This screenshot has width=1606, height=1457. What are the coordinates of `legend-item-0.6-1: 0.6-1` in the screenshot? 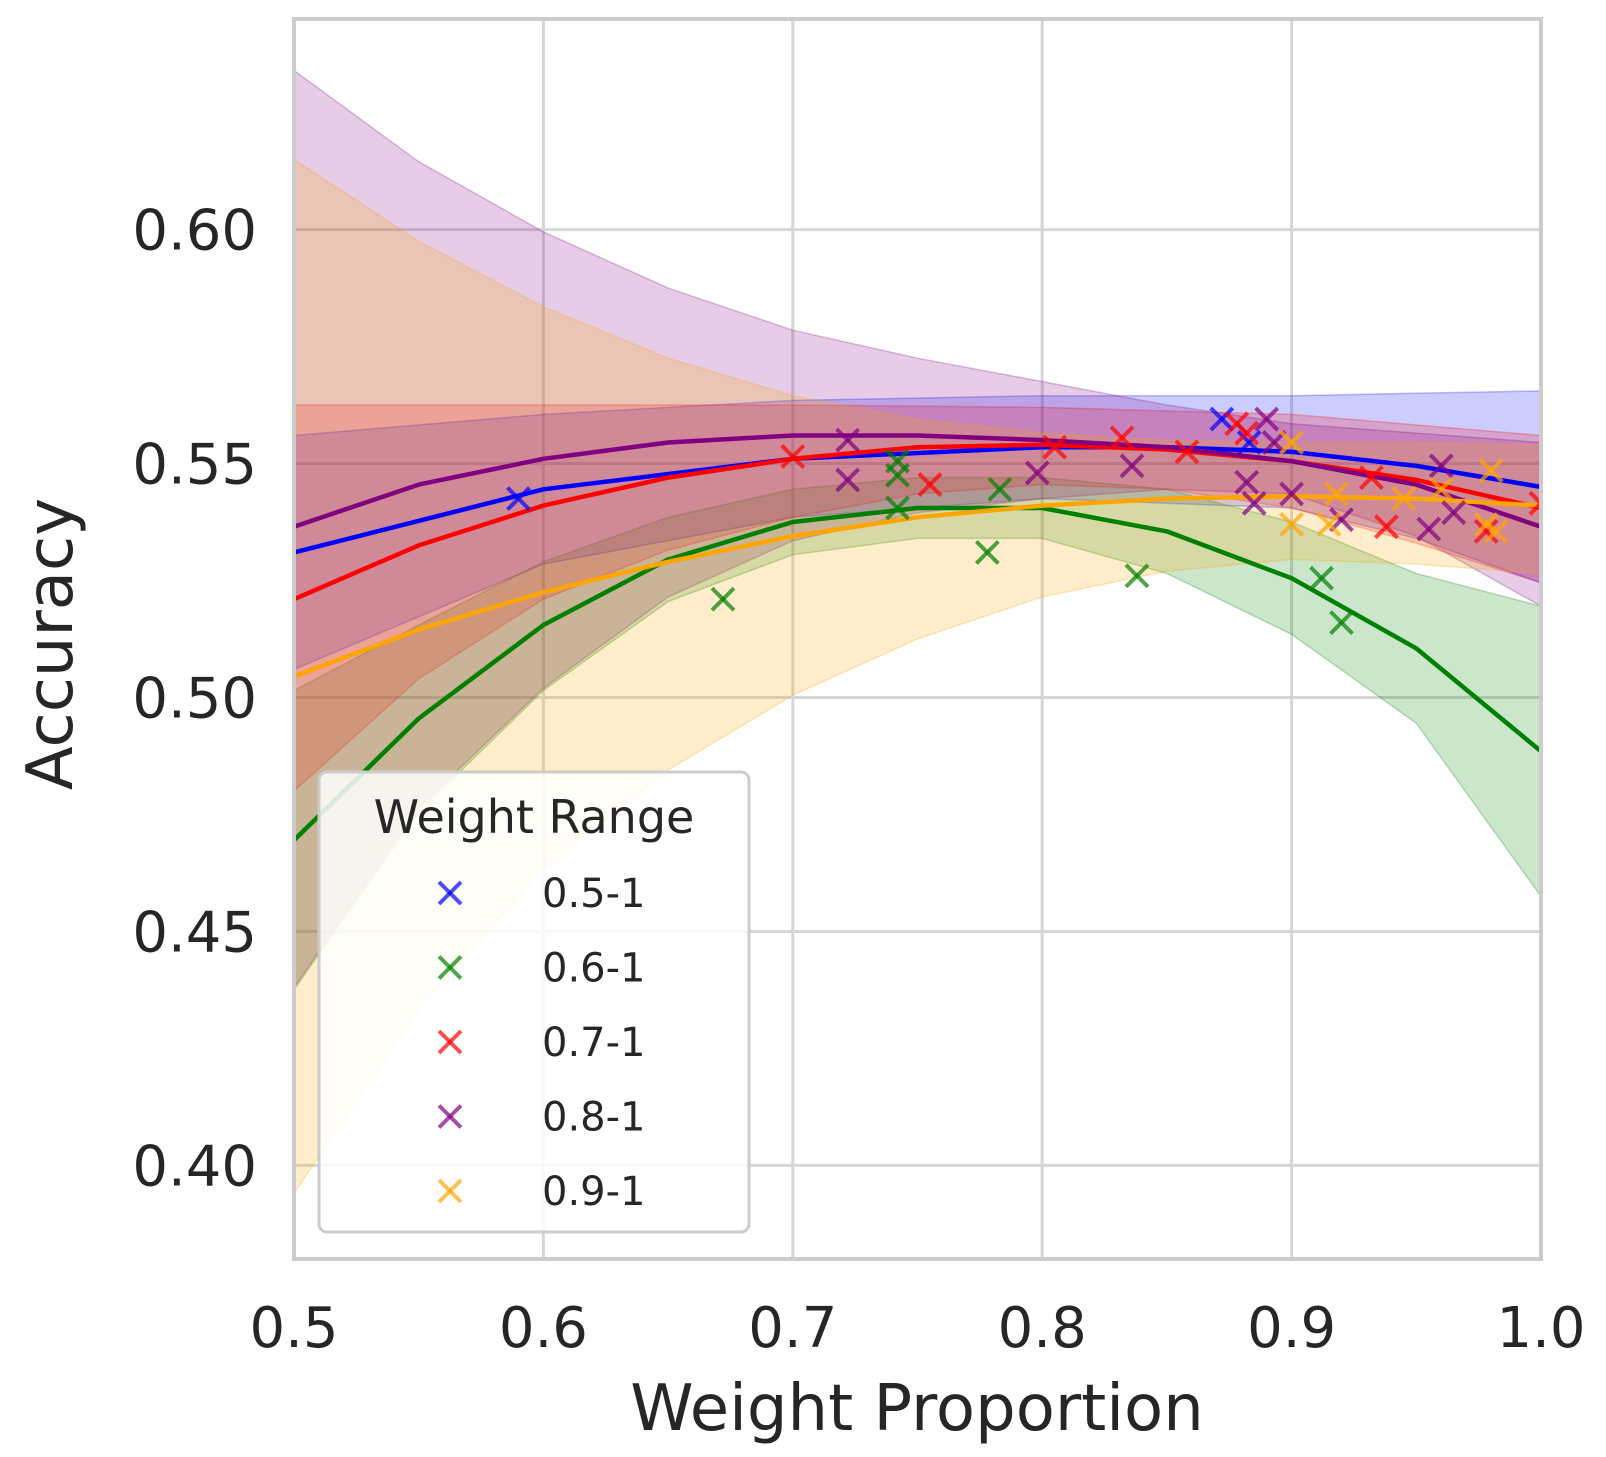 It's located at (541, 969).